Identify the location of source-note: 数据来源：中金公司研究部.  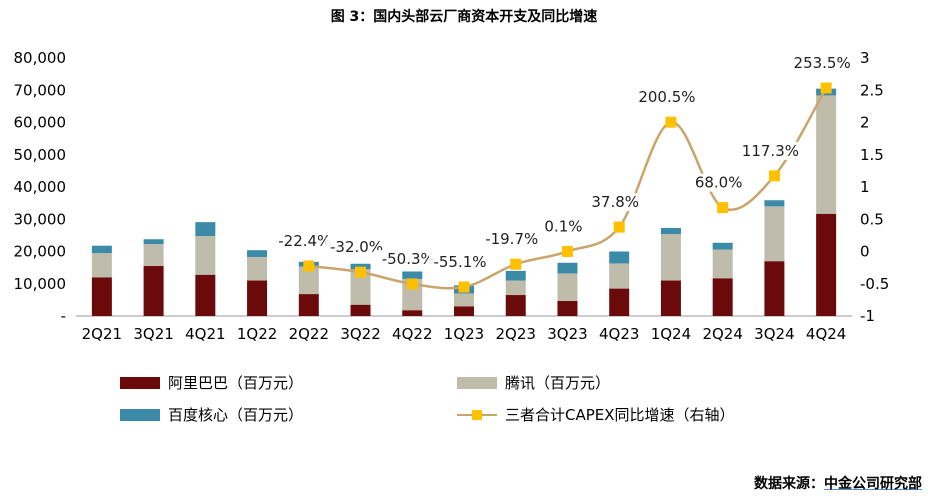
(838, 483).